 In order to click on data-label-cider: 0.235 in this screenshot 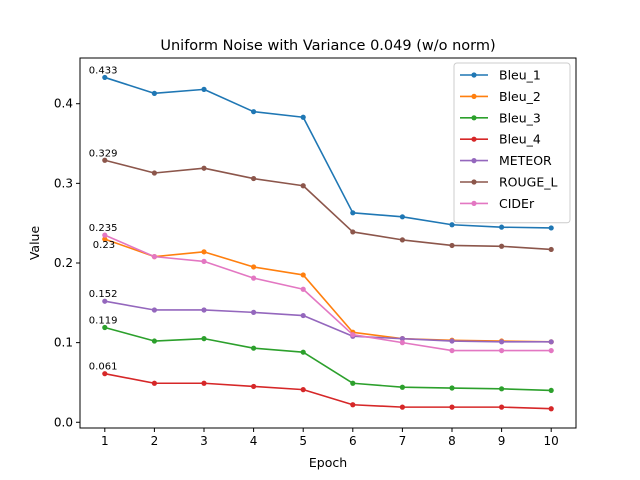, I will do `click(103, 228)`.